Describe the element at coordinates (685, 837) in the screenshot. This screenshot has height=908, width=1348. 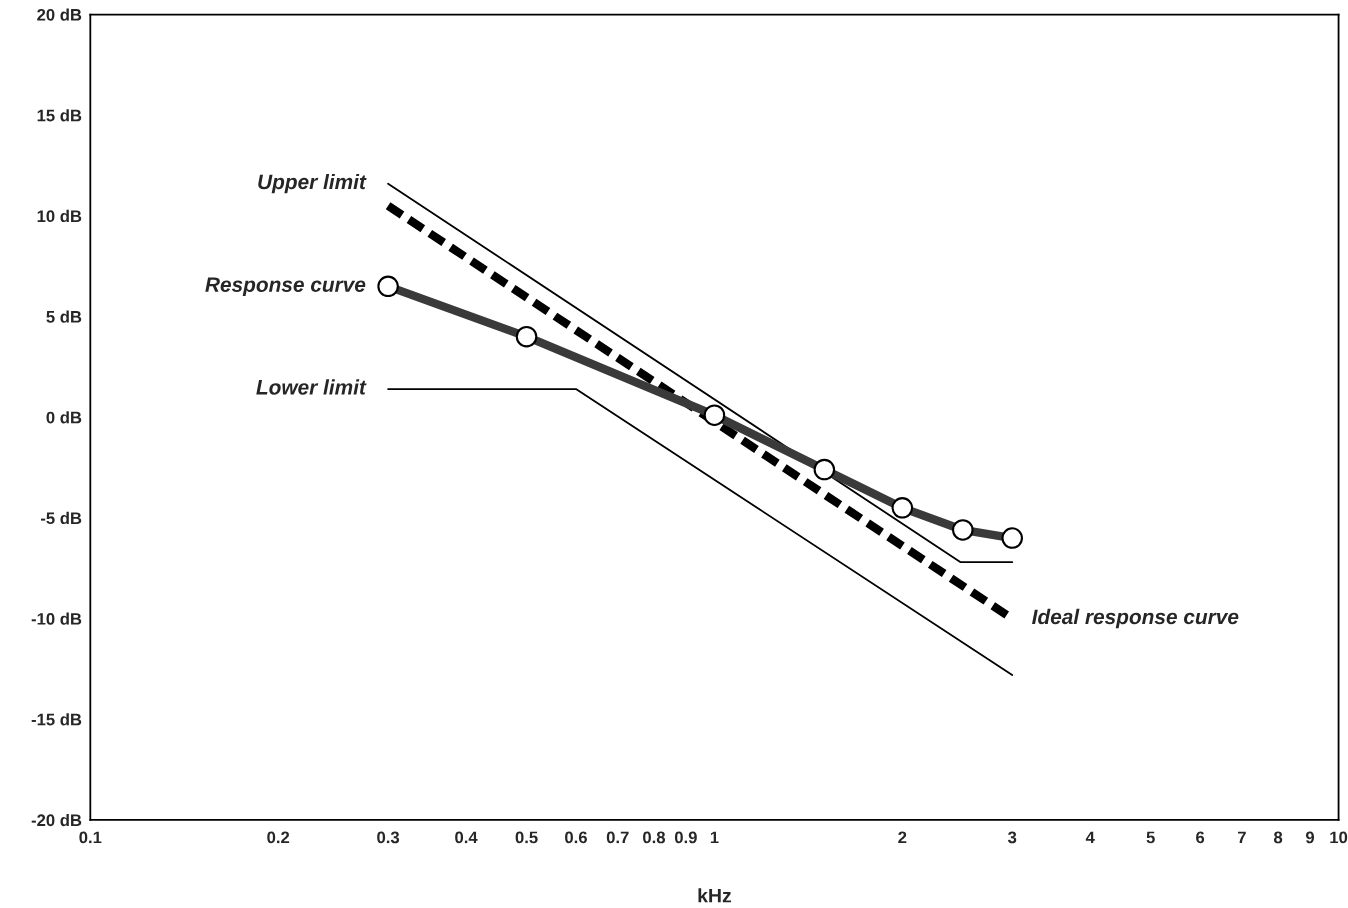
I see `x-tick-label: 0.9` at that location.